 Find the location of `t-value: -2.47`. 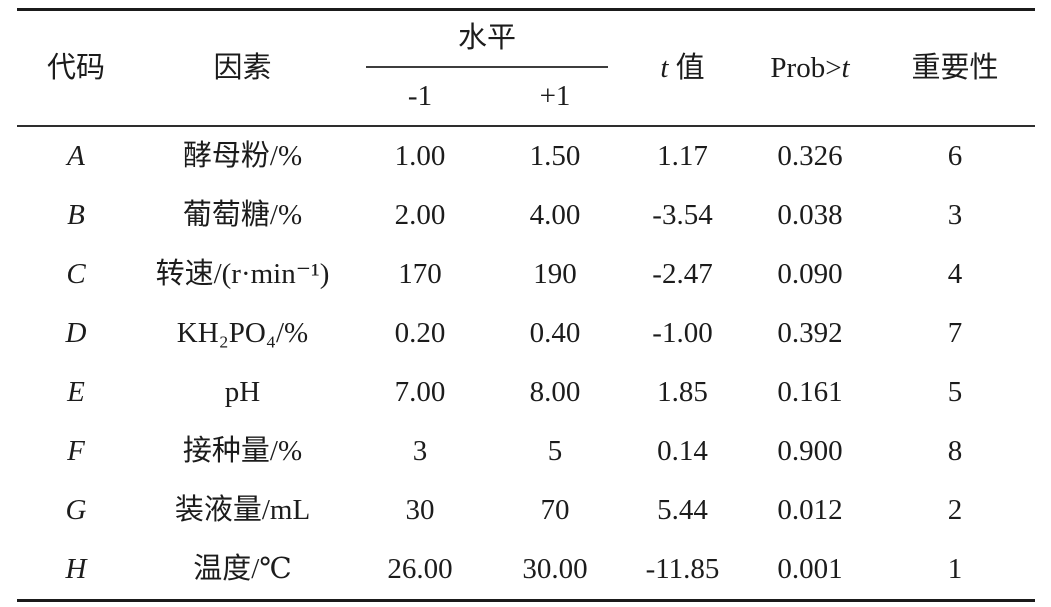

t-value: -2.47 is located at coordinates (682, 274).